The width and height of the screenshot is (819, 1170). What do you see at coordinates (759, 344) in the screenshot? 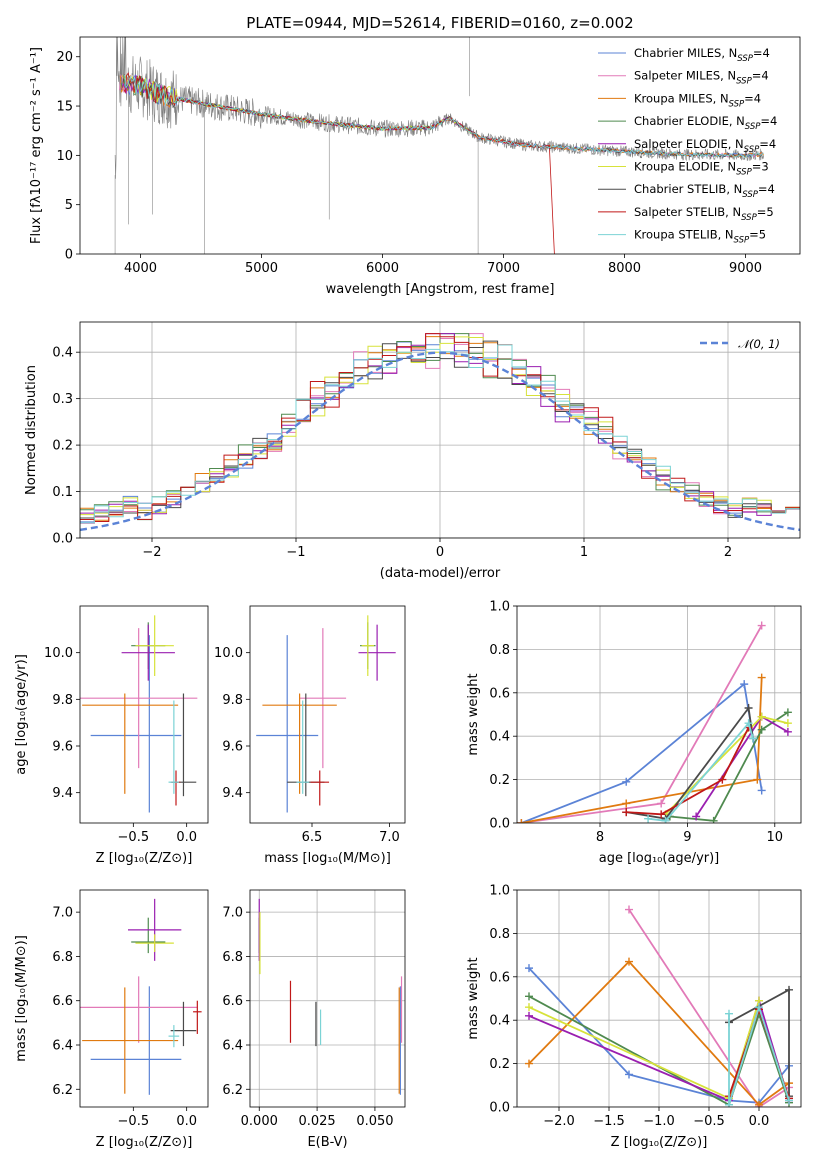
I see `legend-label: 𝒩(0, 1)` at bounding box center [759, 344].